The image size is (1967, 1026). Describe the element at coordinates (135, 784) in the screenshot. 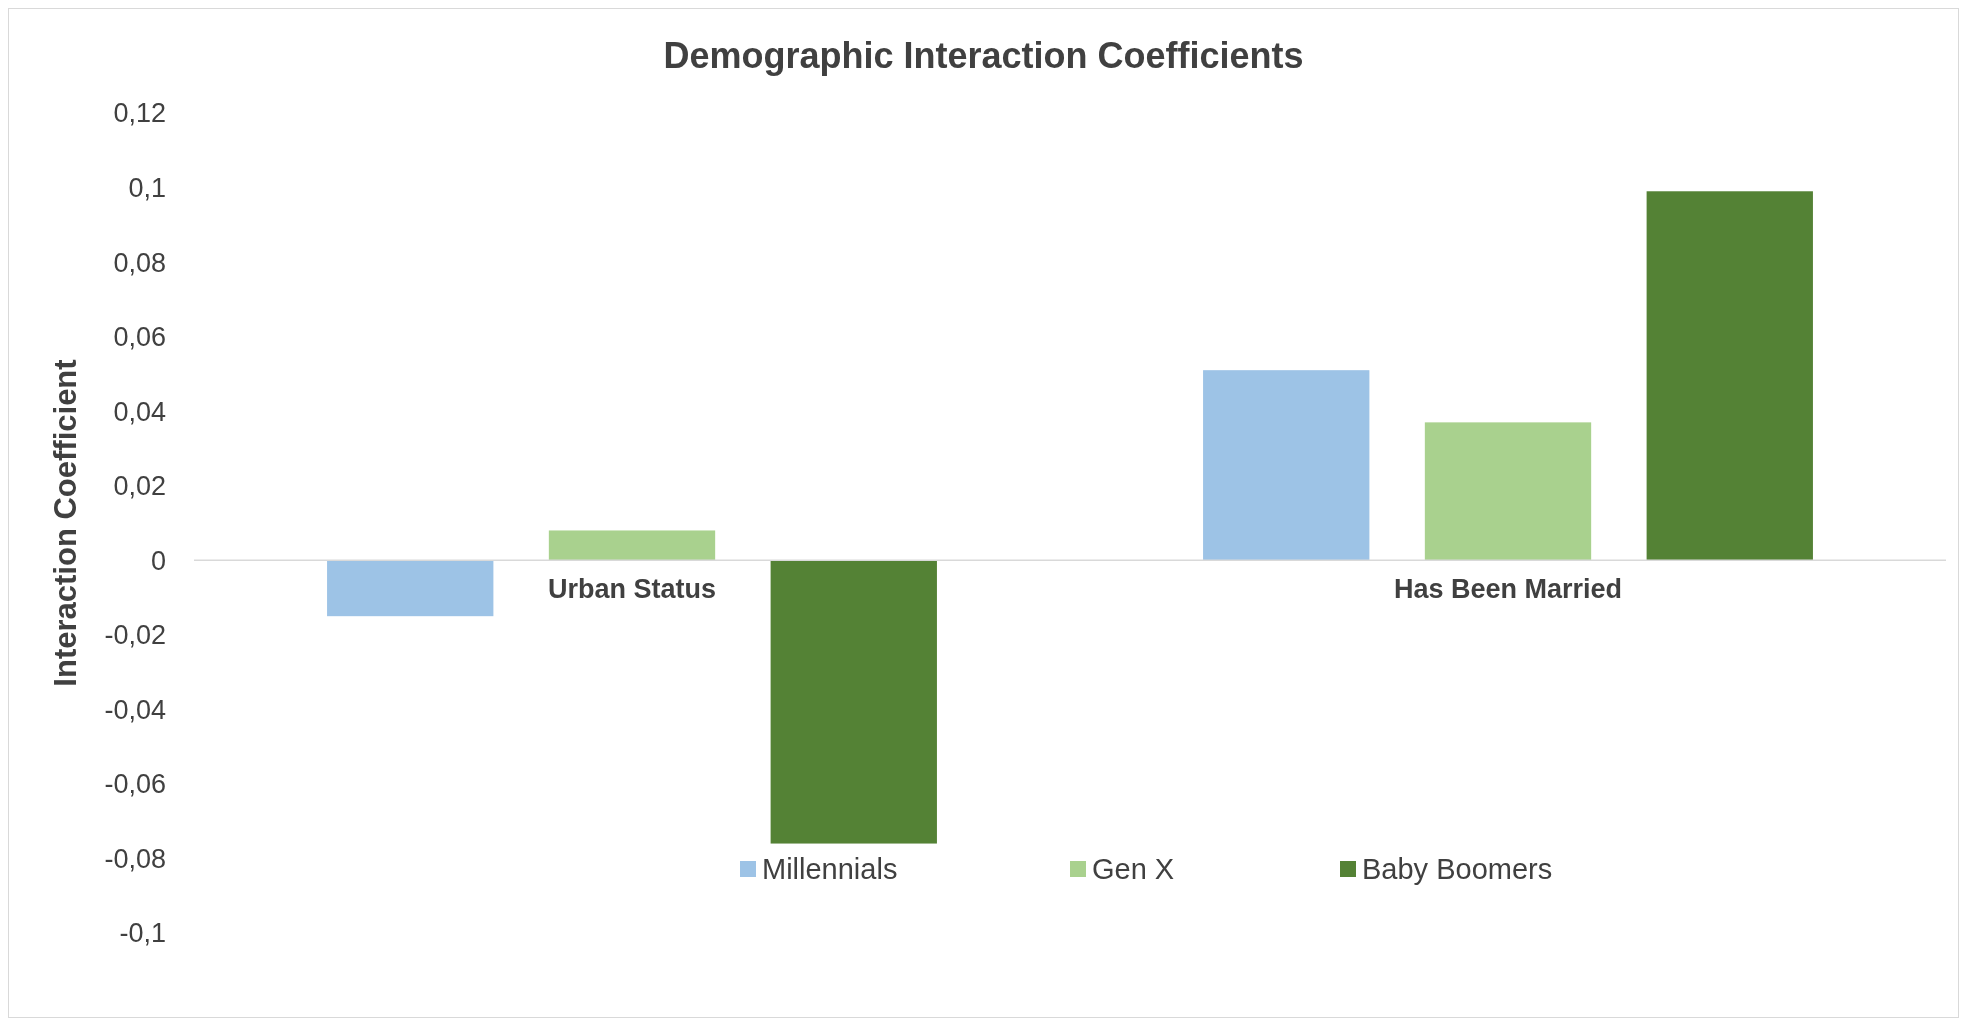

I see `y-tick-label: -0,06` at that location.